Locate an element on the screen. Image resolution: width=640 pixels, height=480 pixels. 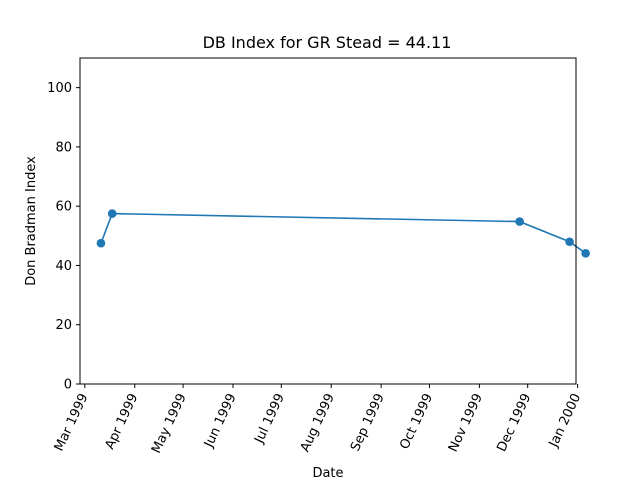
y-tick-label: 60 is located at coordinates (63, 207).